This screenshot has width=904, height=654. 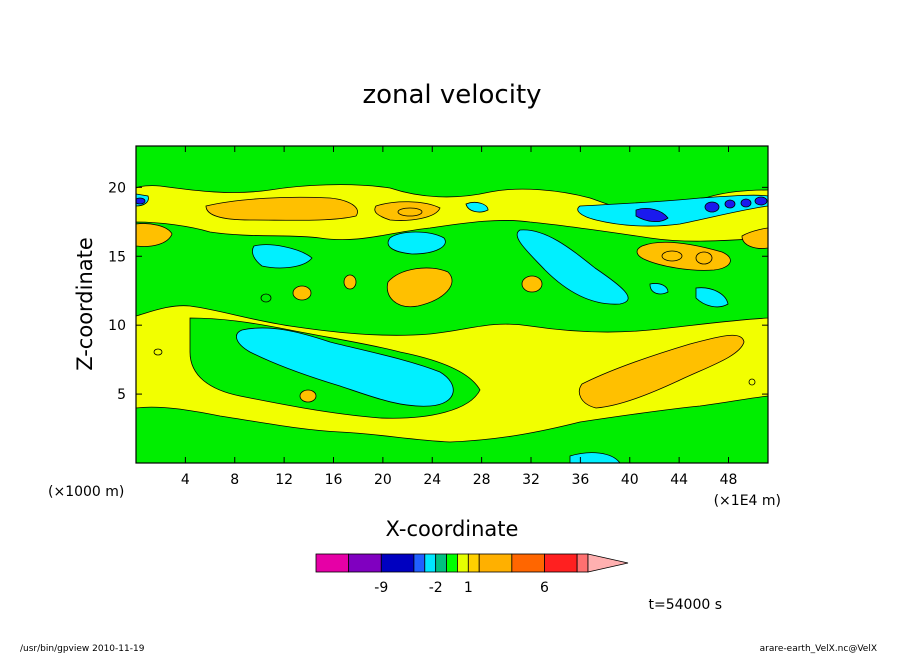 What do you see at coordinates (482, 480) in the screenshot?
I see `x-tick-label: 28` at bounding box center [482, 480].